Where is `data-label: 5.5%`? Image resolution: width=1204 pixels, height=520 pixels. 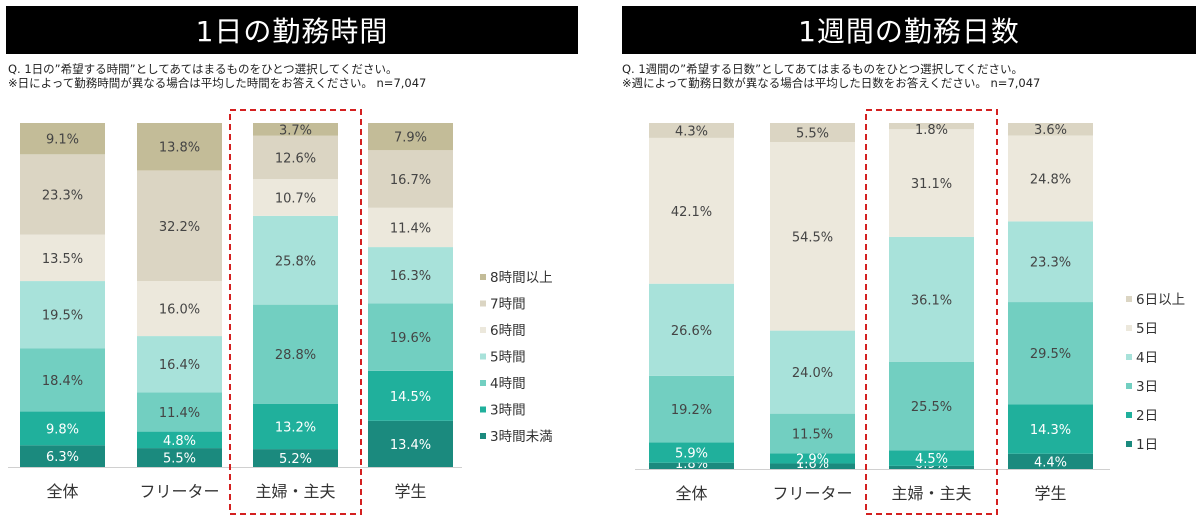
data-label: 5.5% is located at coordinates (812, 134).